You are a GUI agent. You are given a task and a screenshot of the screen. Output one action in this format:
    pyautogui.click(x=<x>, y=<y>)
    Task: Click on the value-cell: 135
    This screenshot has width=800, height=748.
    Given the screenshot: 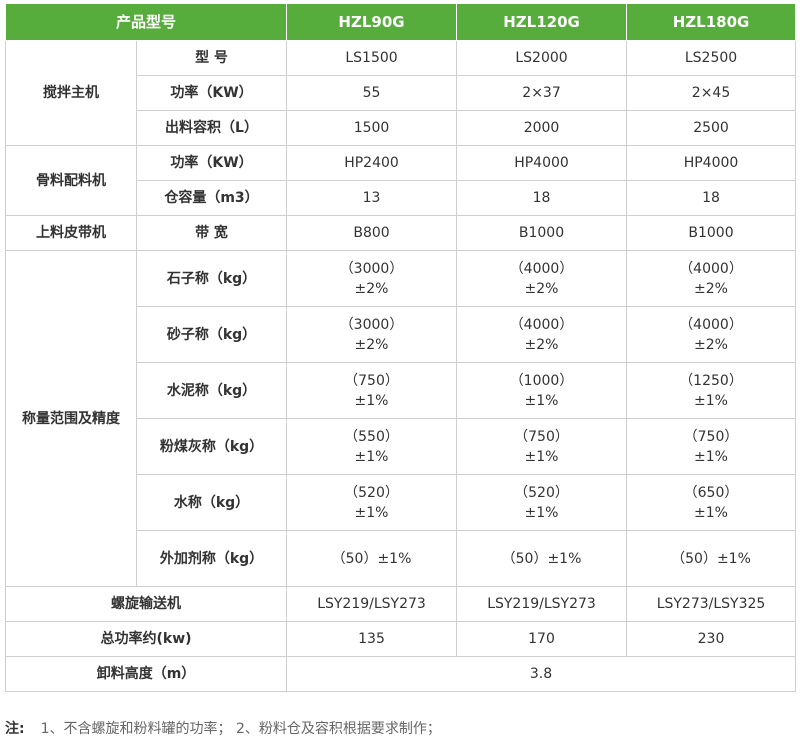 What is the action you would take?
    pyautogui.click(x=372, y=639)
    